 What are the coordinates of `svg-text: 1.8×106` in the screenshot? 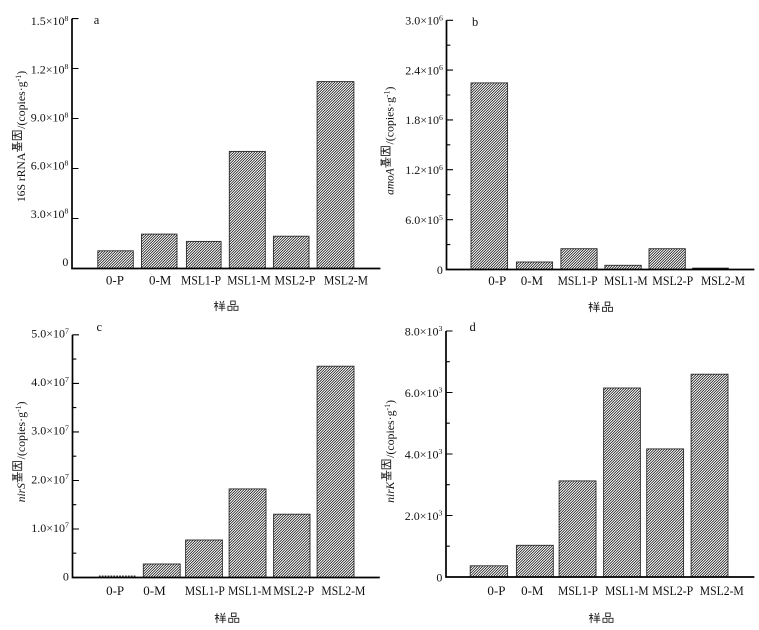 It's located at (424, 120).